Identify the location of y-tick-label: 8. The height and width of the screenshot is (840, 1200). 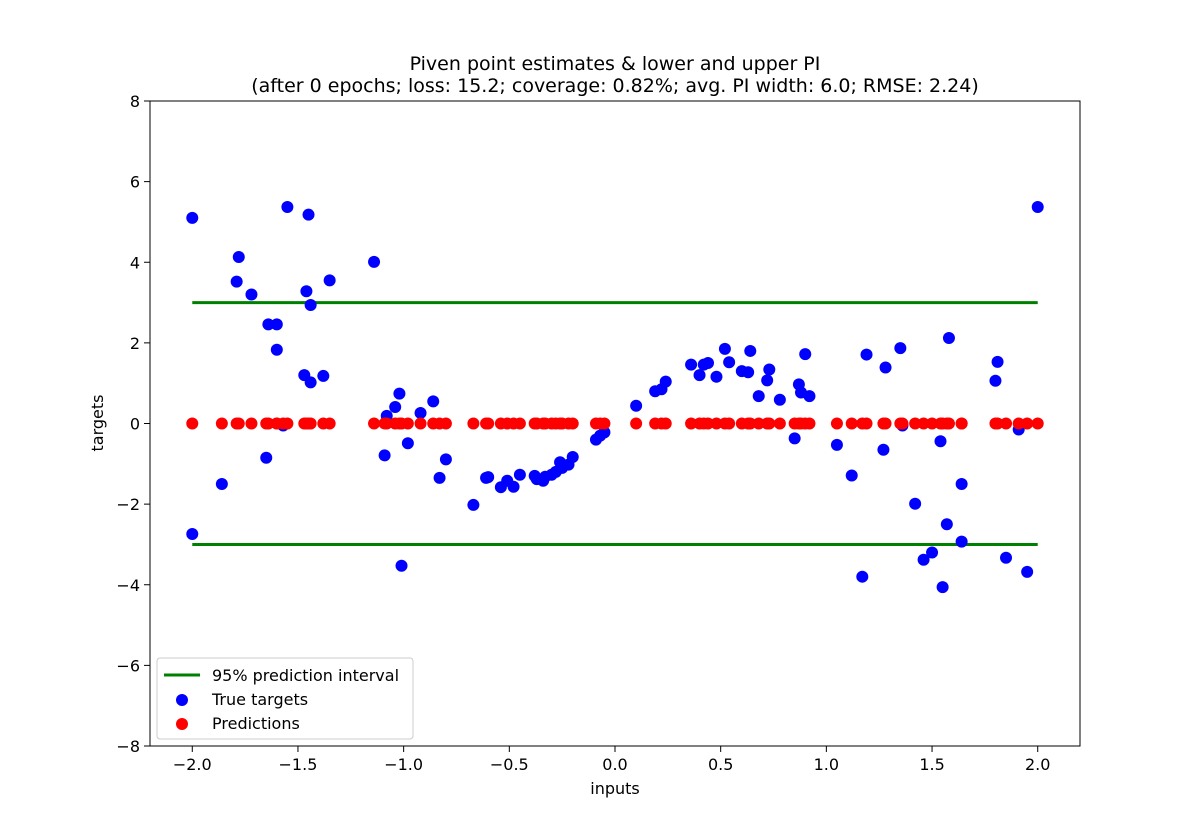
(135, 101).